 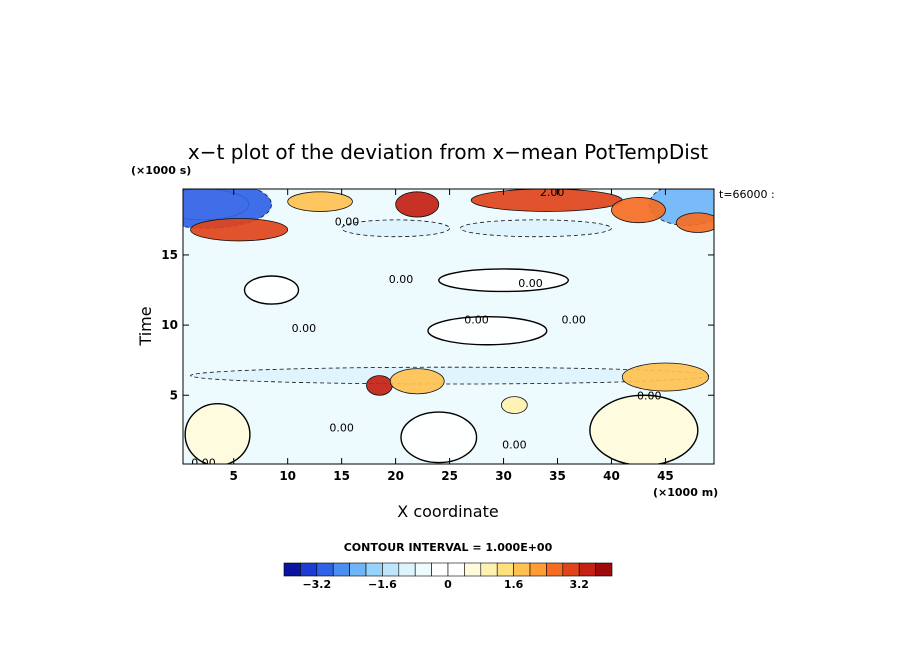 What do you see at coordinates (395, 476) in the screenshot?
I see `x-tick-label: 20` at bounding box center [395, 476].